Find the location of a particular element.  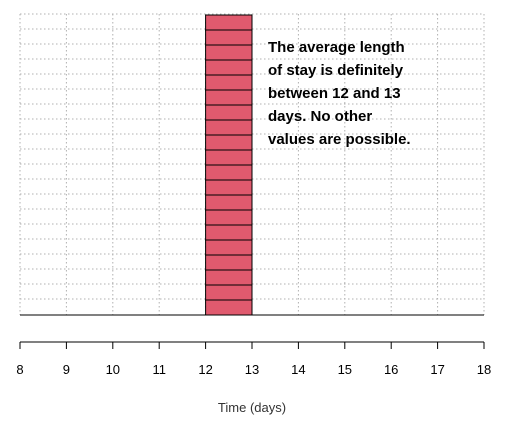

x-axis-title: Time (days) is located at coordinates (252, 407).